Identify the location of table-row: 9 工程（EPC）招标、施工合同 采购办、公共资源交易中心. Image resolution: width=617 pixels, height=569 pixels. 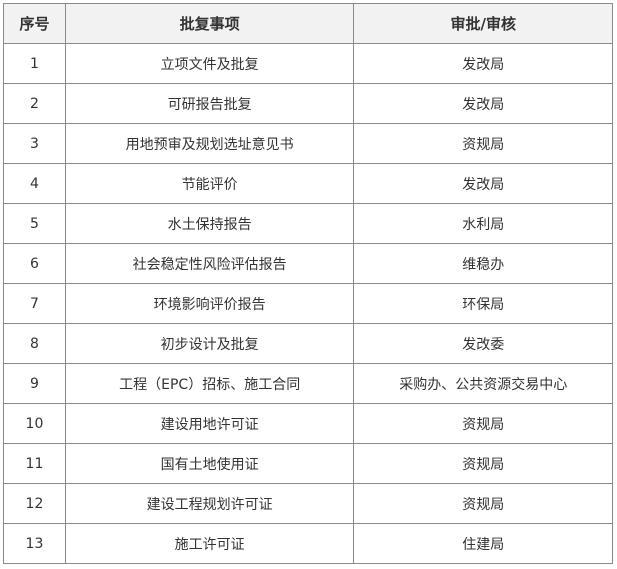
(308, 383).